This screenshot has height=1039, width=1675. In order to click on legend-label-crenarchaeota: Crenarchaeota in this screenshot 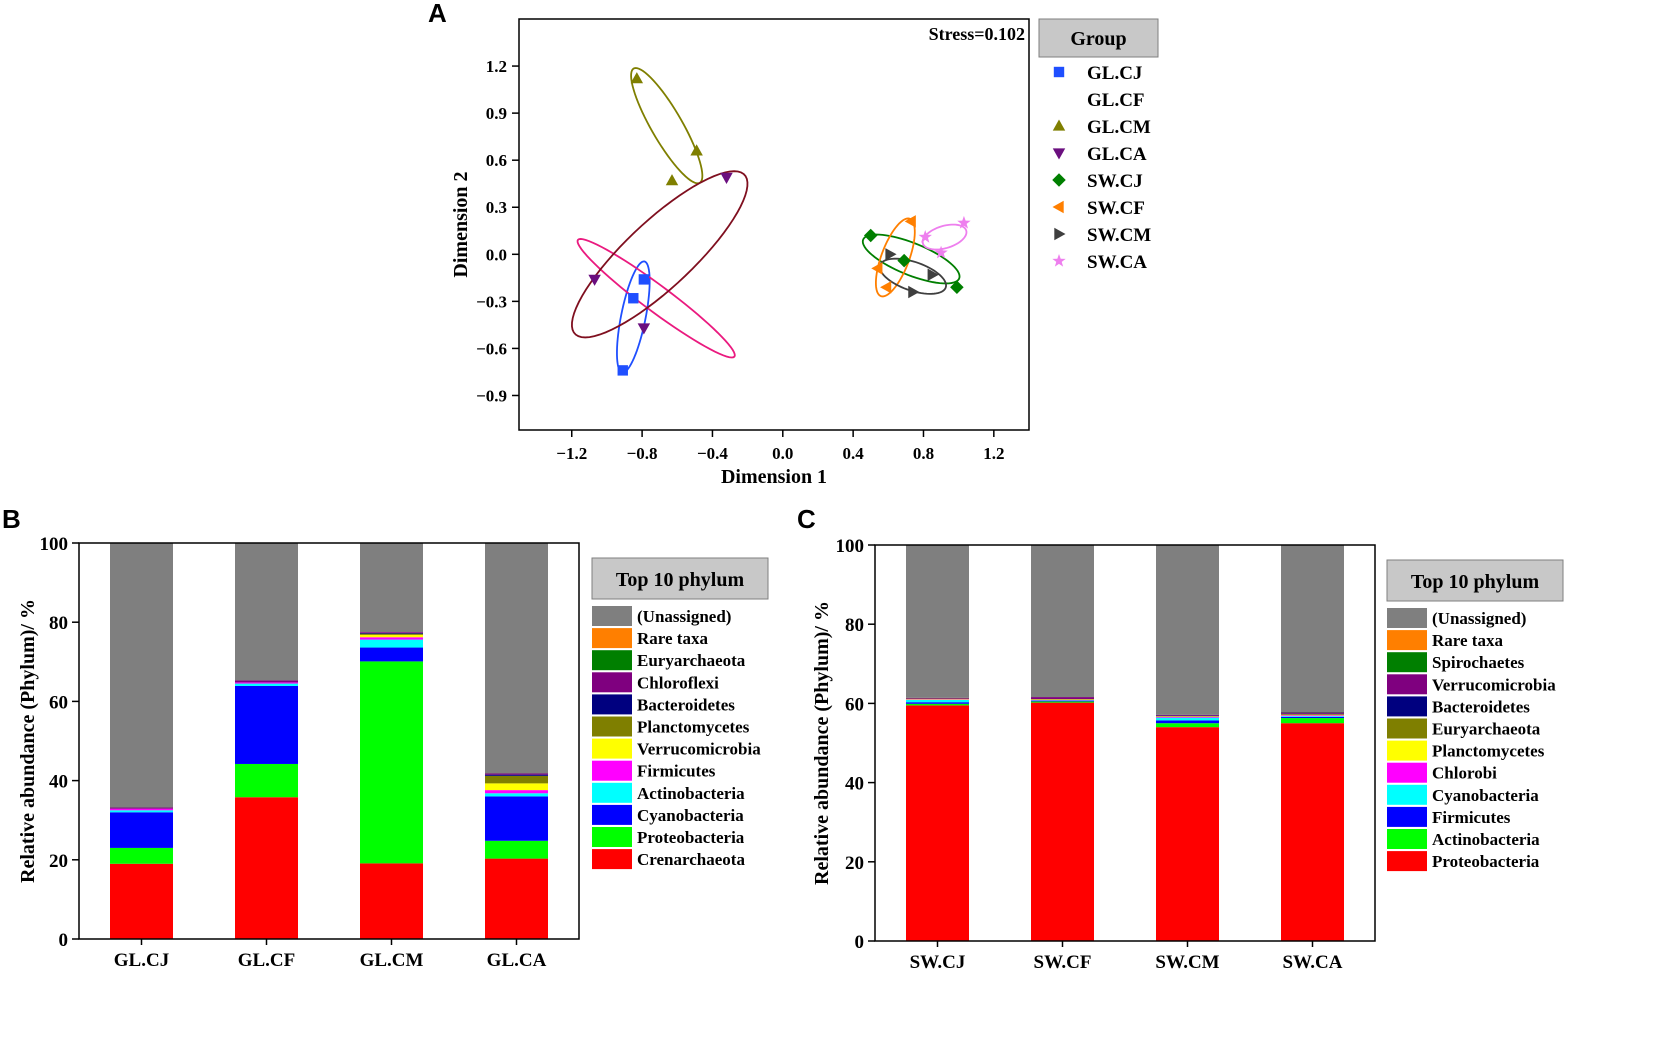, I will do `click(691, 859)`.